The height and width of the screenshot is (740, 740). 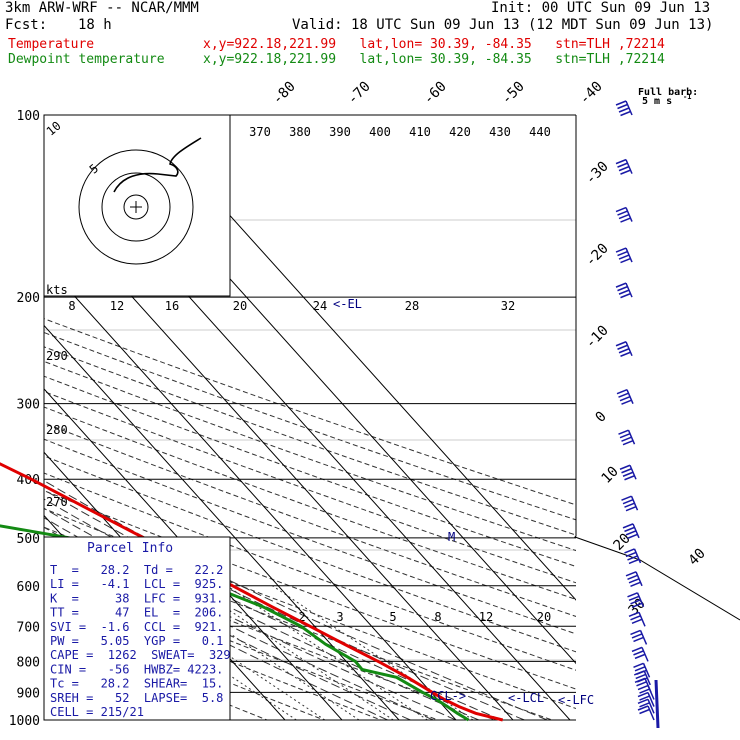 I want to click on isotherm-label: -60, so click(x=435, y=93).